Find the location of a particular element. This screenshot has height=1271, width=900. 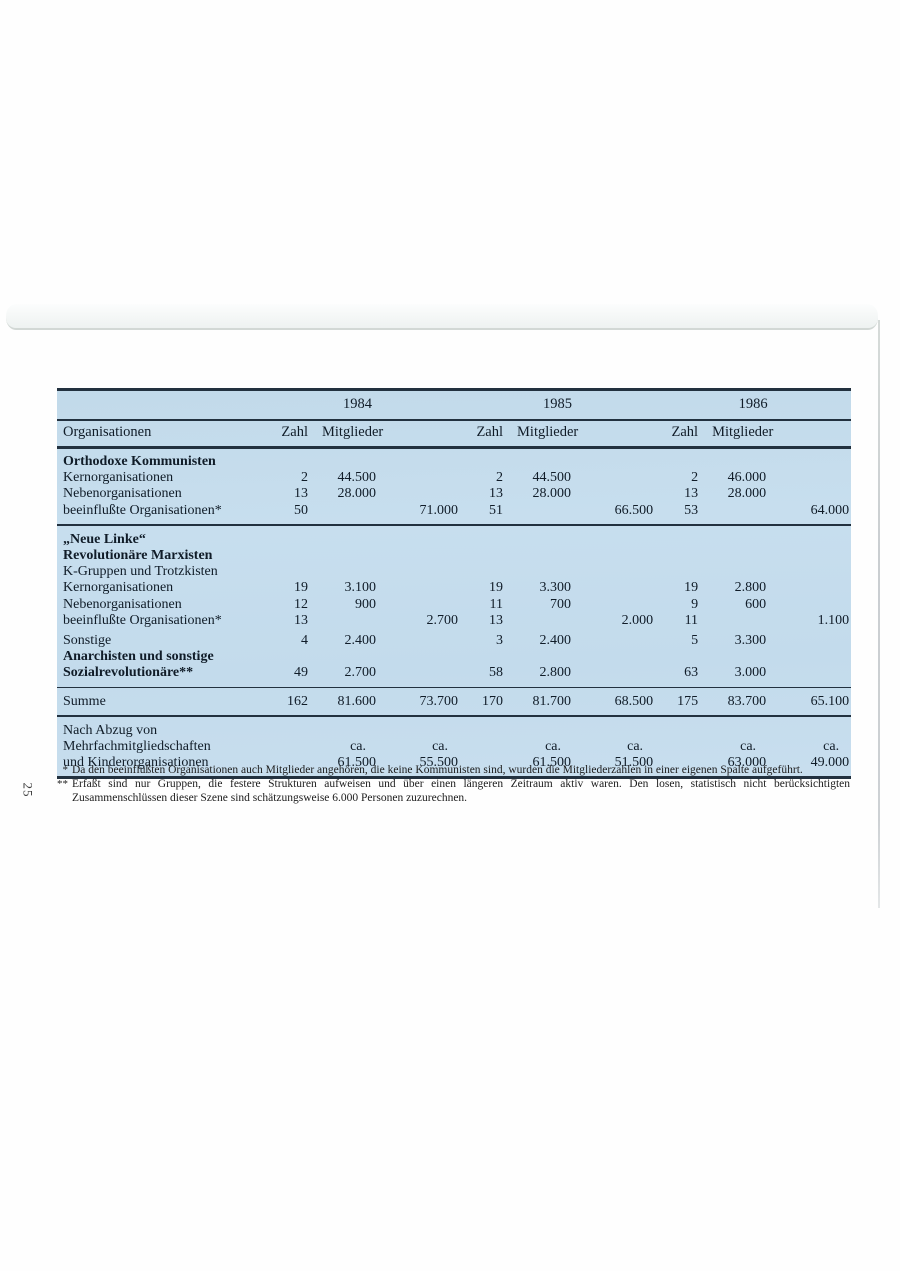

value-cell: 5 is located at coordinates (695, 641).